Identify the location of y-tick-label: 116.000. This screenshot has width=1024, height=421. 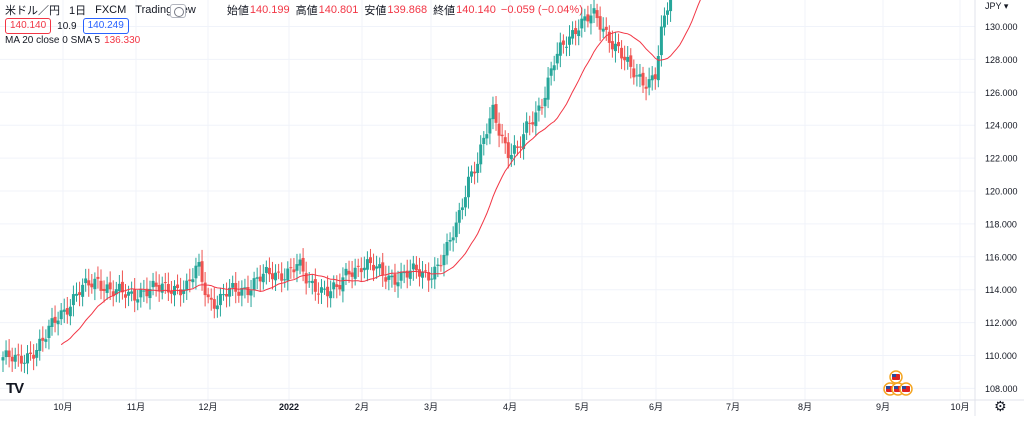
(1001, 257).